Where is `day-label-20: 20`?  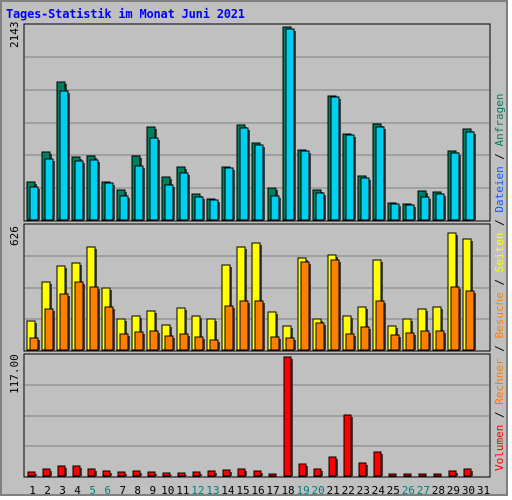
day-label-20: 20 is located at coordinates (318, 490).